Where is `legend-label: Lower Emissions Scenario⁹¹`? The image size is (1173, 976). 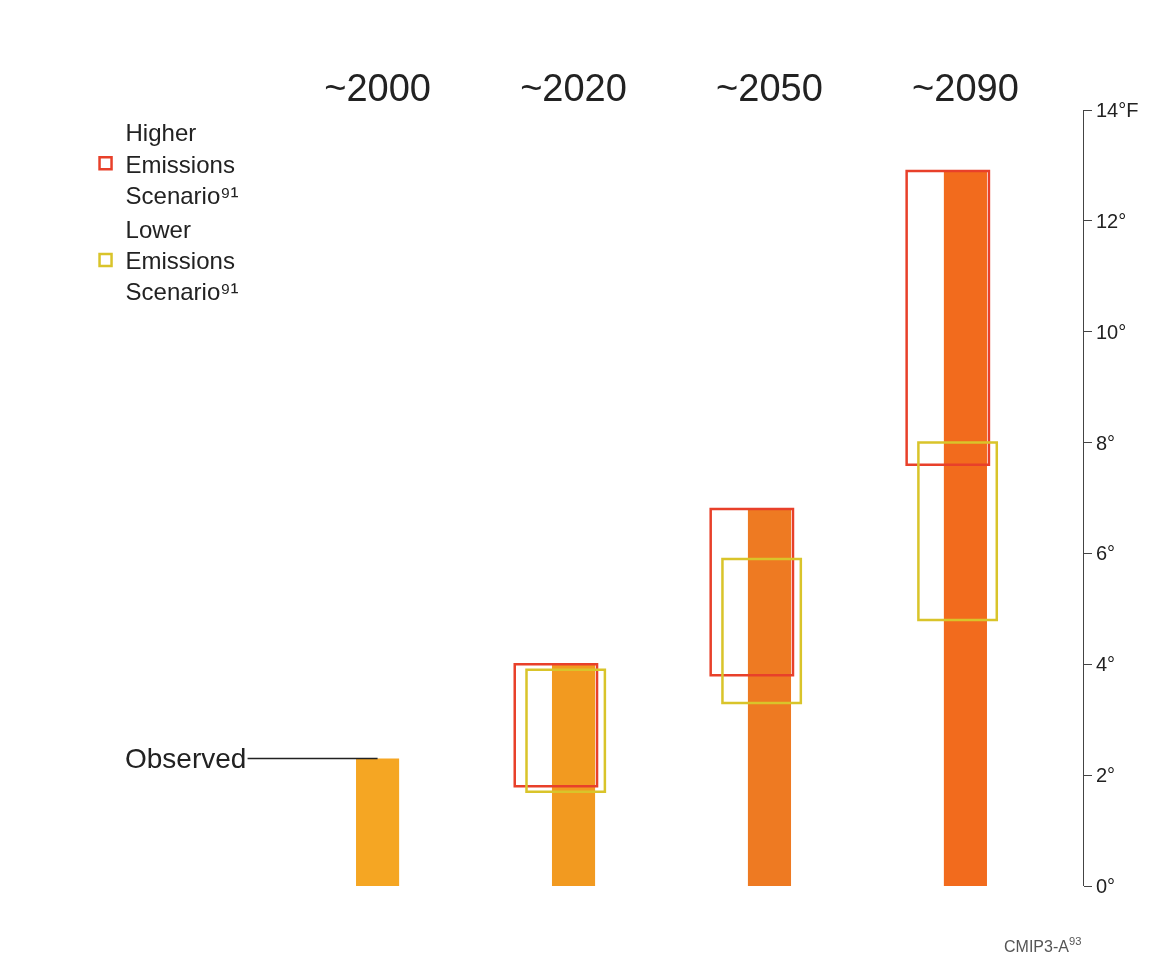 legend-label: Lower Emissions Scenario⁹¹ is located at coordinates (182, 261).